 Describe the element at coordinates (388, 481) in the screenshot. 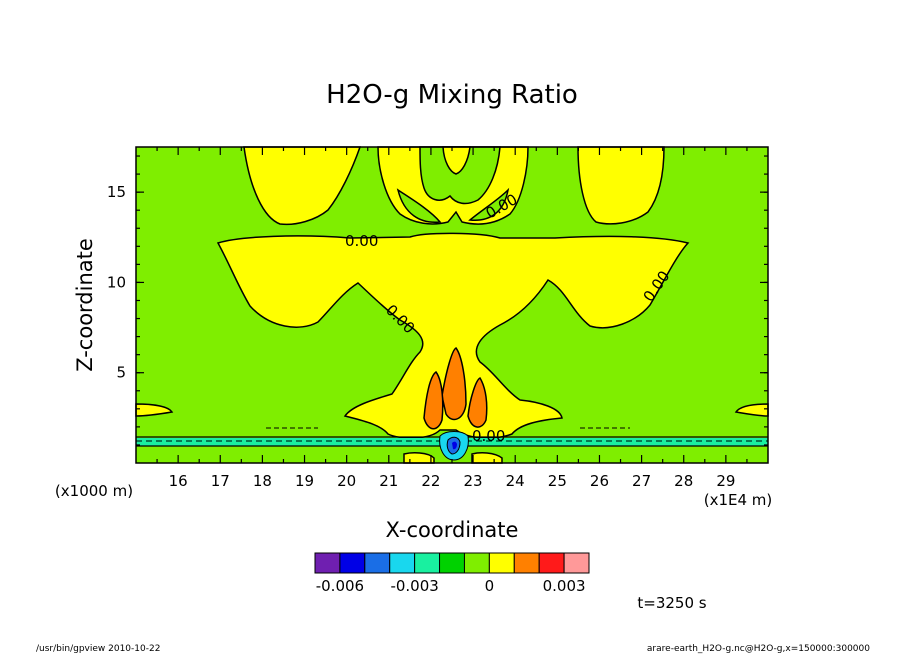

I see `x-tick-label: 21` at that location.